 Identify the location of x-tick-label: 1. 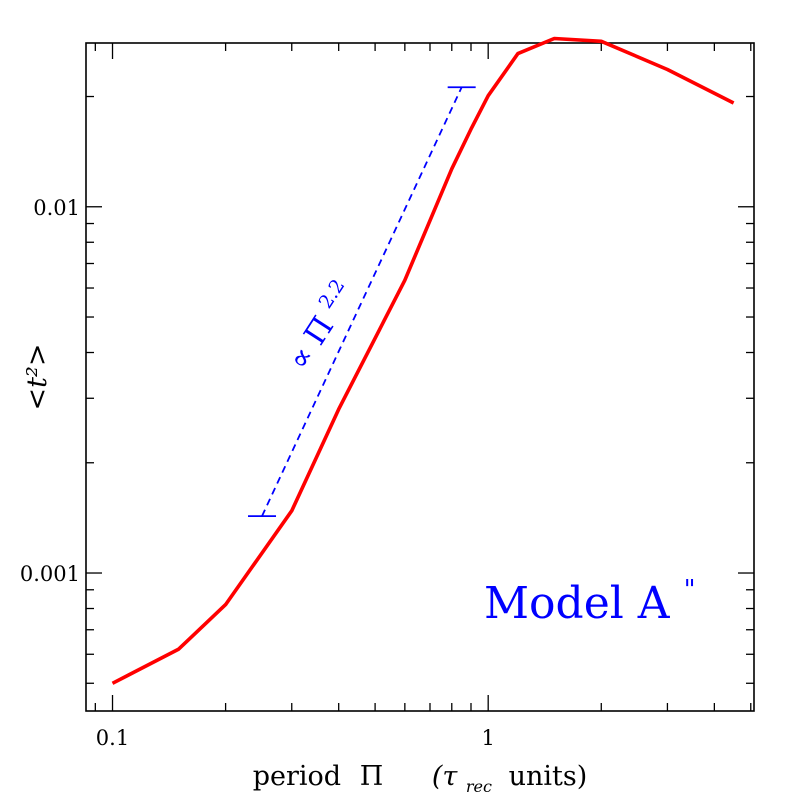
(487, 738).